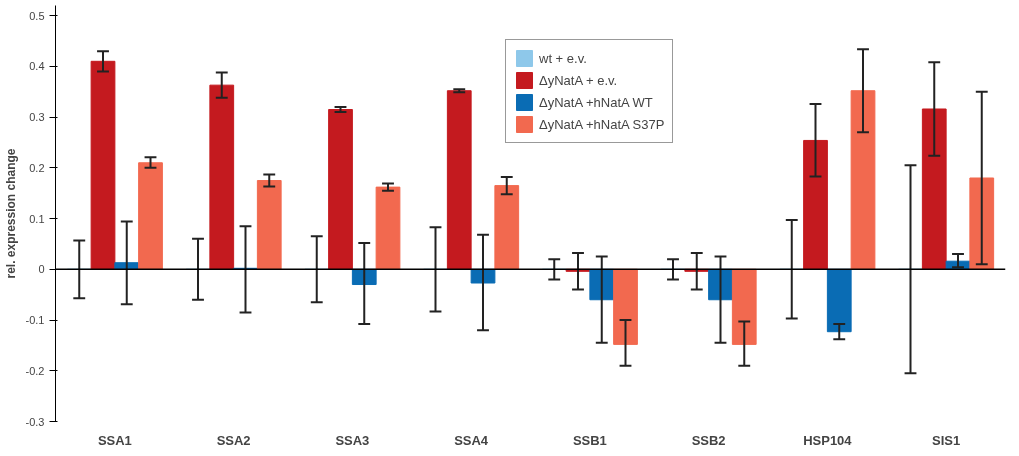 The image size is (1019, 456). Describe the element at coordinates (578, 80) in the screenshot. I see `legend-label: ΔyNatA + e.v.` at that location.